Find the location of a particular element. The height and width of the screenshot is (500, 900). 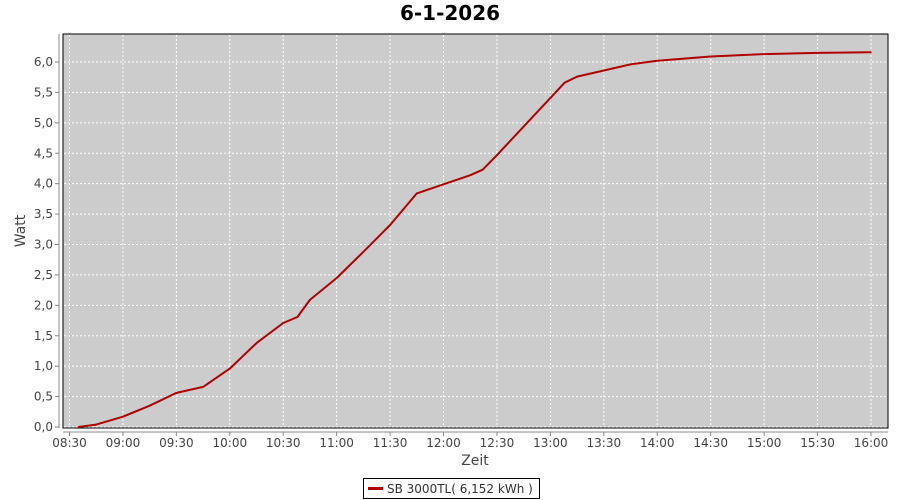

y-tick-label: 3,0 is located at coordinates (43, 245).